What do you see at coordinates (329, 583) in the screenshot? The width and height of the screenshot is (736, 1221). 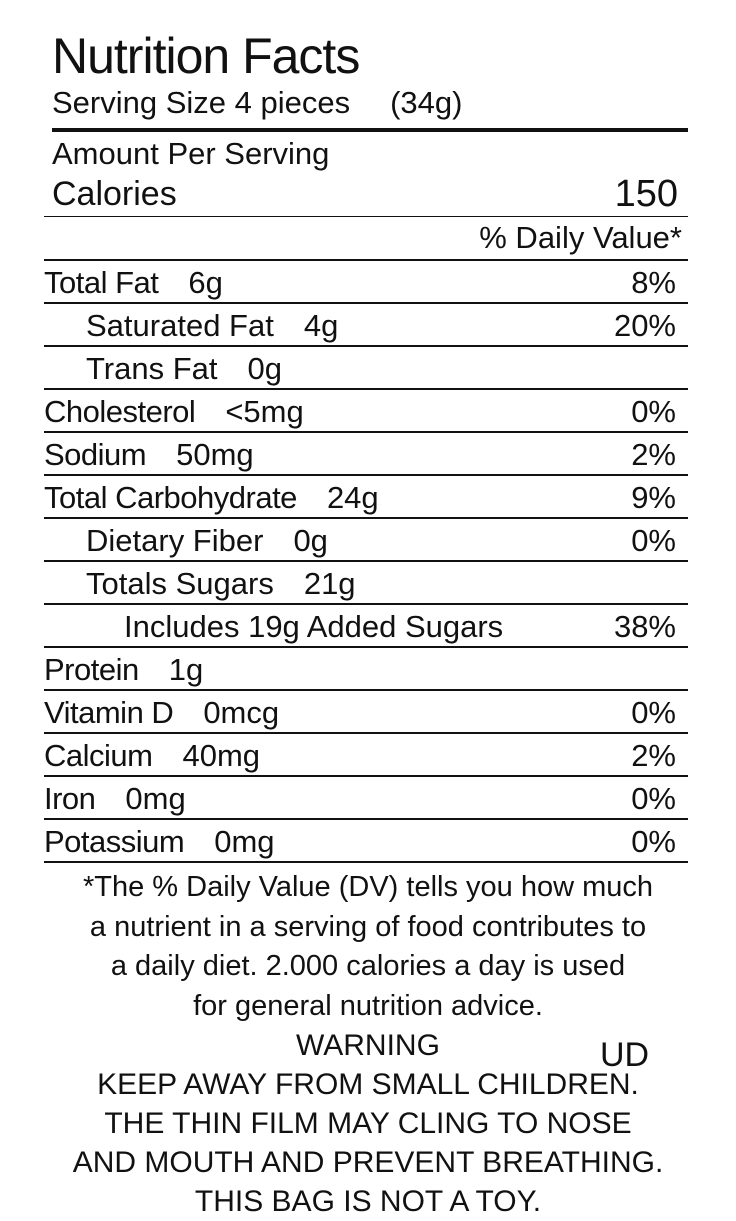 I see `nutrient-amount: 21g` at bounding box center [329, 583].